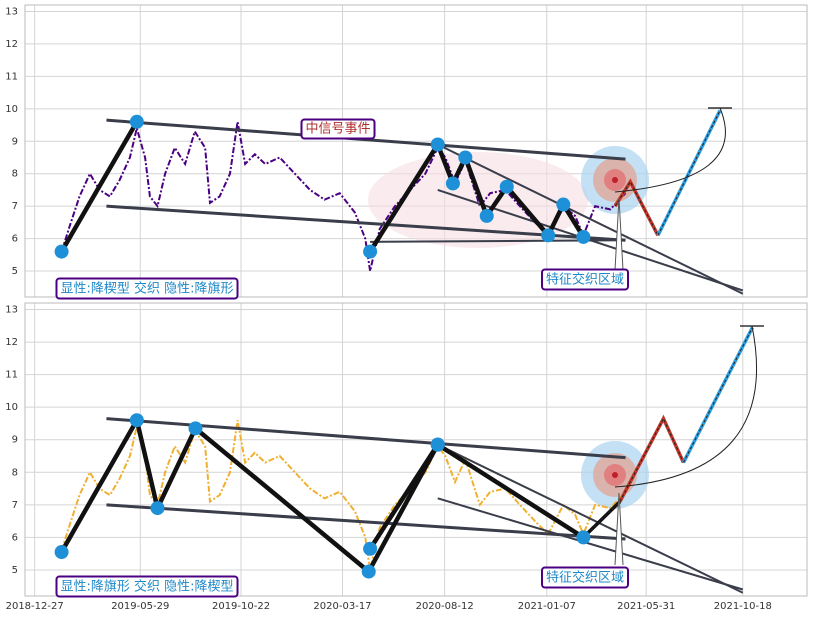  I want to click on x-tick-label: 2020-08-12, so click(445, 606).